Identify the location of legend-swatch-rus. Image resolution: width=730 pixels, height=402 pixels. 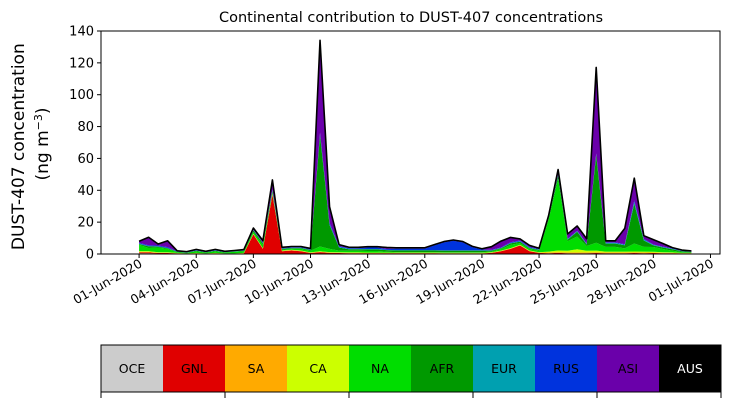
(566, 368).